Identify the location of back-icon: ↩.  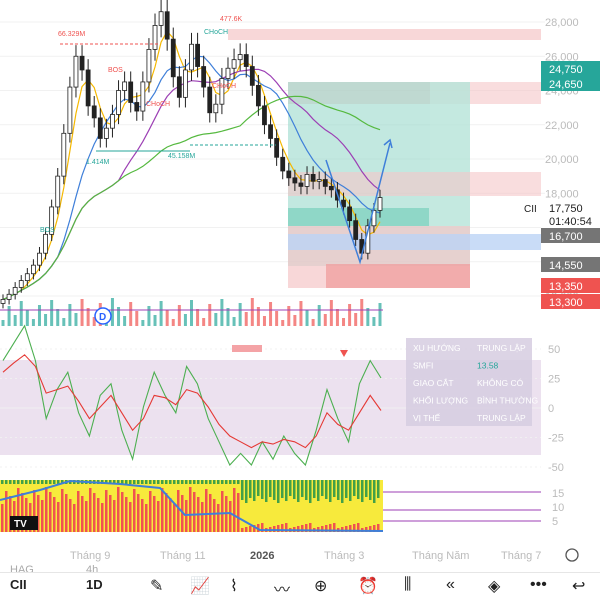
(579, 586).